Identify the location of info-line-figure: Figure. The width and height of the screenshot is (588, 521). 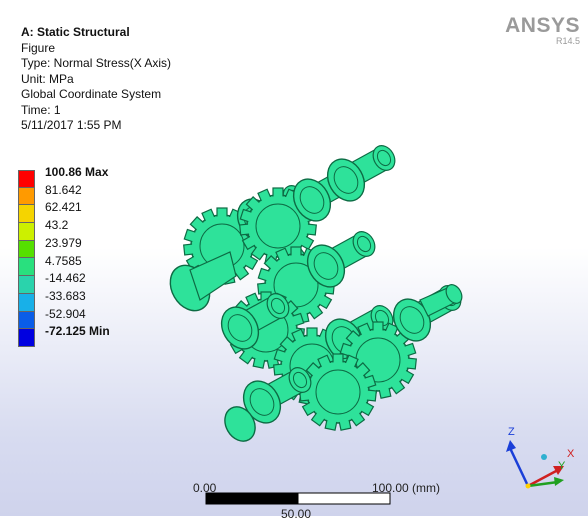
(38, 47).